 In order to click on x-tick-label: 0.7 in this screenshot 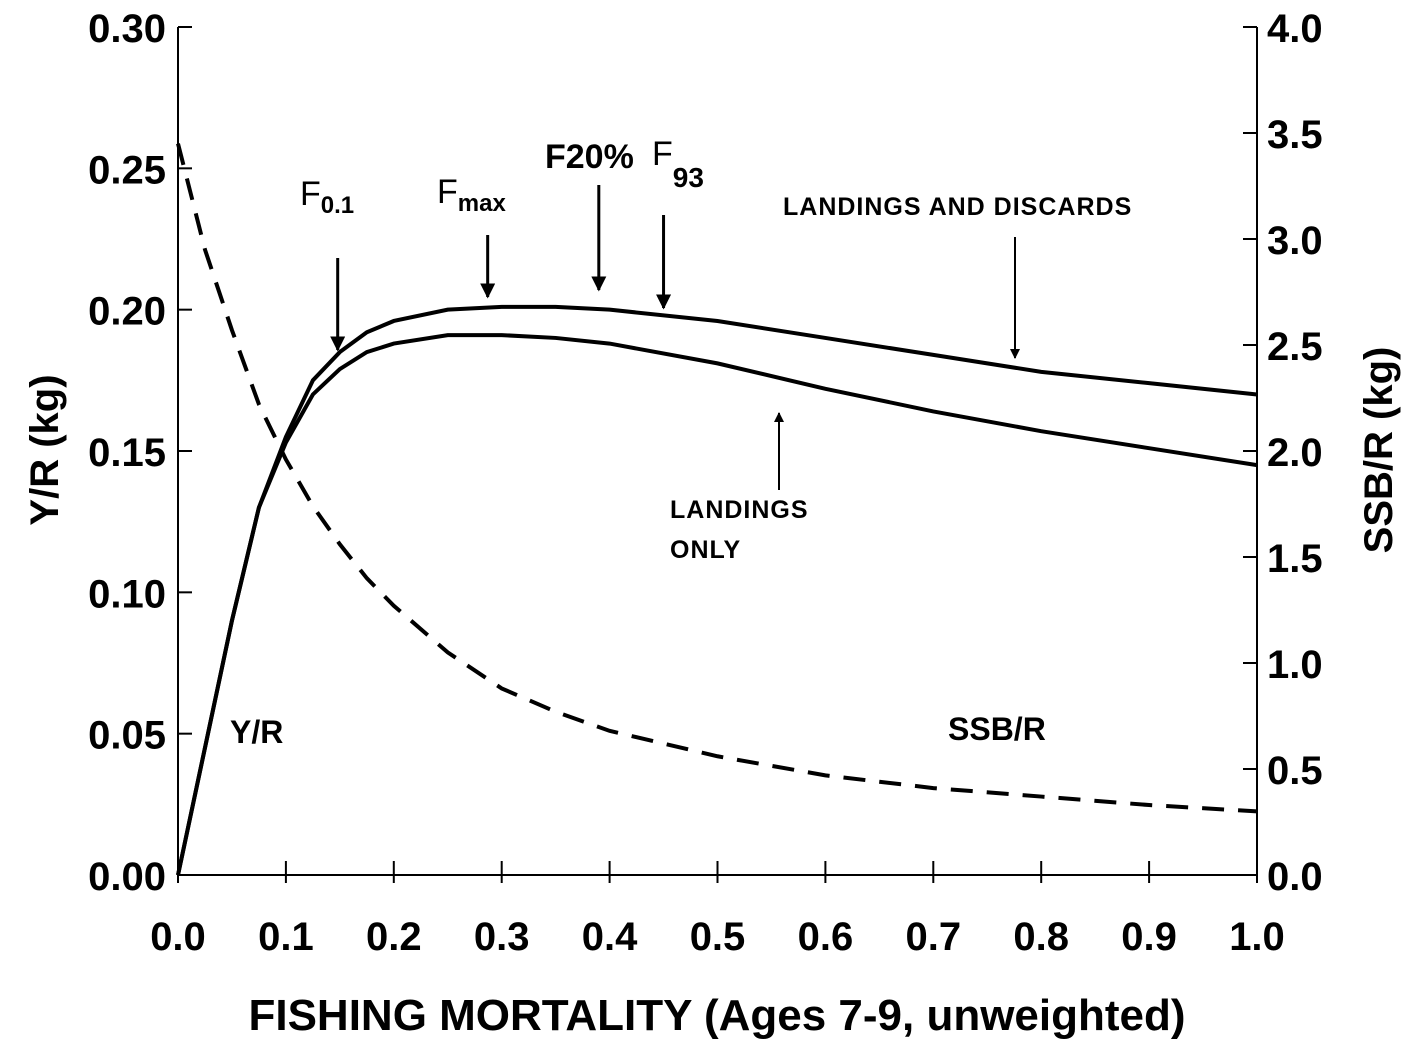, I will do `click(933, 937)`.